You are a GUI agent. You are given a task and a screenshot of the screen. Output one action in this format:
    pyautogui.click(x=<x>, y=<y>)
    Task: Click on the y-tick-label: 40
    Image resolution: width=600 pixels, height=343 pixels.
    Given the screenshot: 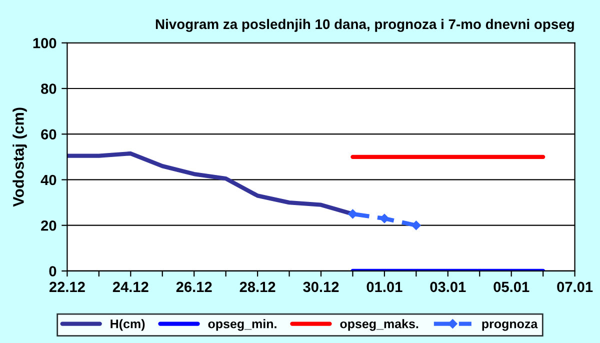 What is the action you would take?
    pyautogui.click(x=48, y=180)
    